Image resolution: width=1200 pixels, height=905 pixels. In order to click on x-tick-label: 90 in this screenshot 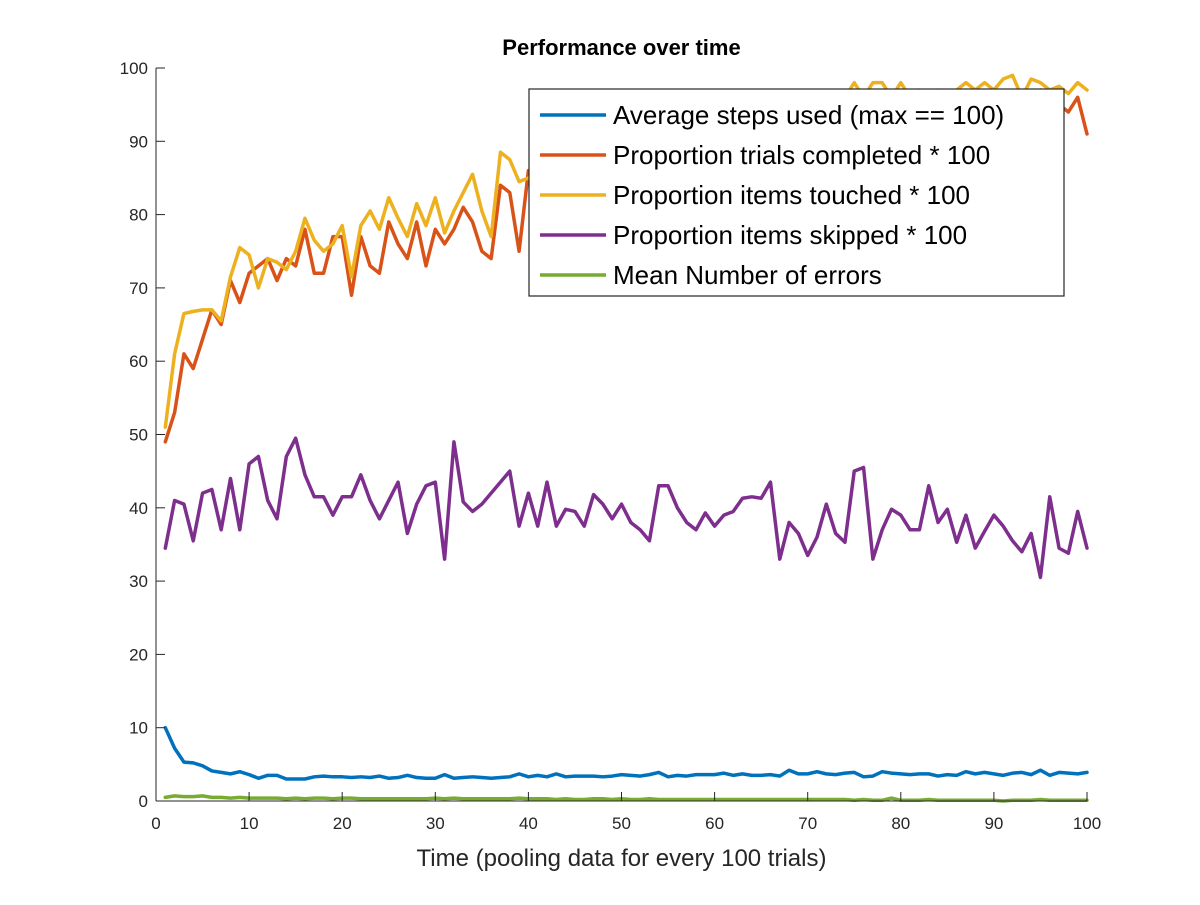, I will do `click(993, 823)`.